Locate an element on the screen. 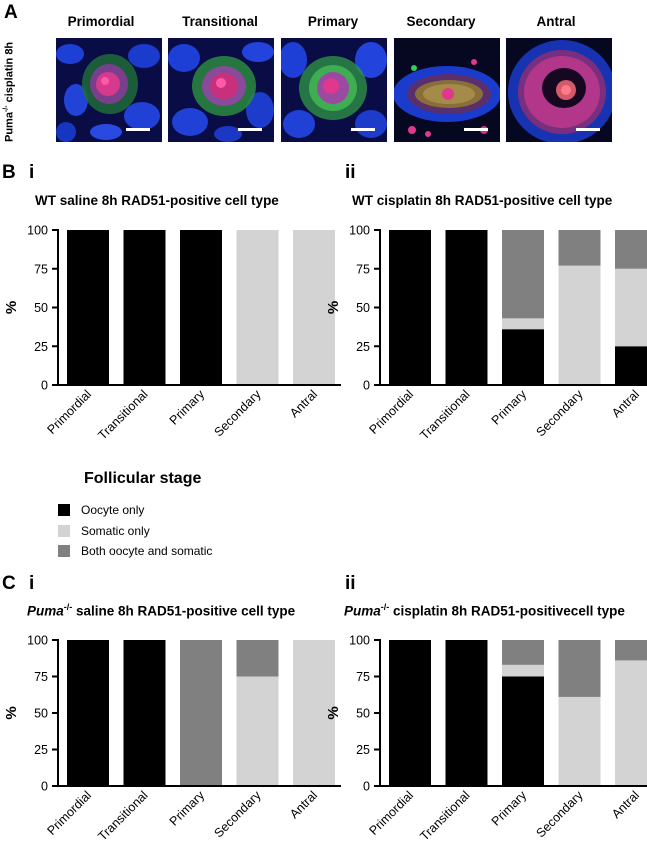 The width and height of the screenshot is (647, 851). chart-b-i-title: WT saline 8h RAD51-positive cell type is located at coordinates (157, 200).